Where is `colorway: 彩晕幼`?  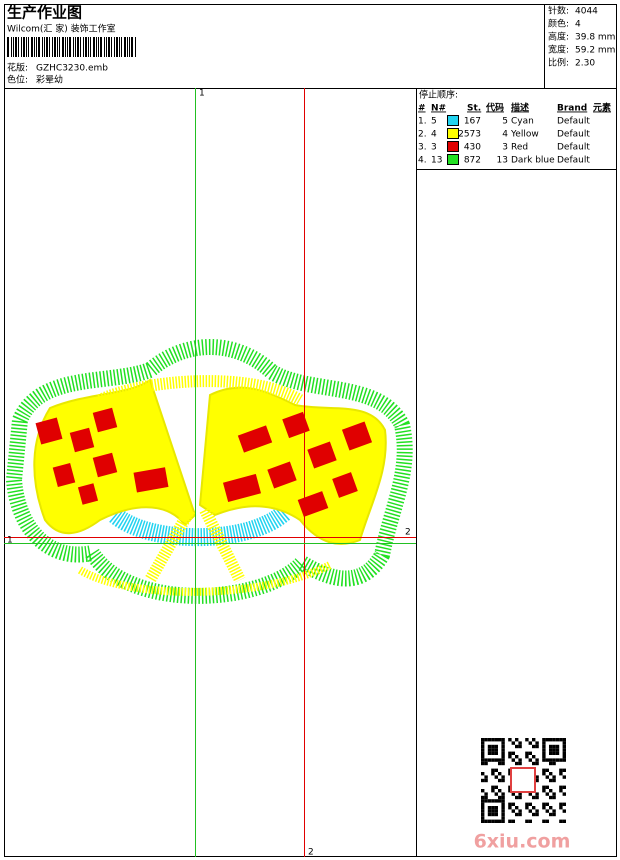 colorway: 彩晕幼 is located at coordinates (49, 80).